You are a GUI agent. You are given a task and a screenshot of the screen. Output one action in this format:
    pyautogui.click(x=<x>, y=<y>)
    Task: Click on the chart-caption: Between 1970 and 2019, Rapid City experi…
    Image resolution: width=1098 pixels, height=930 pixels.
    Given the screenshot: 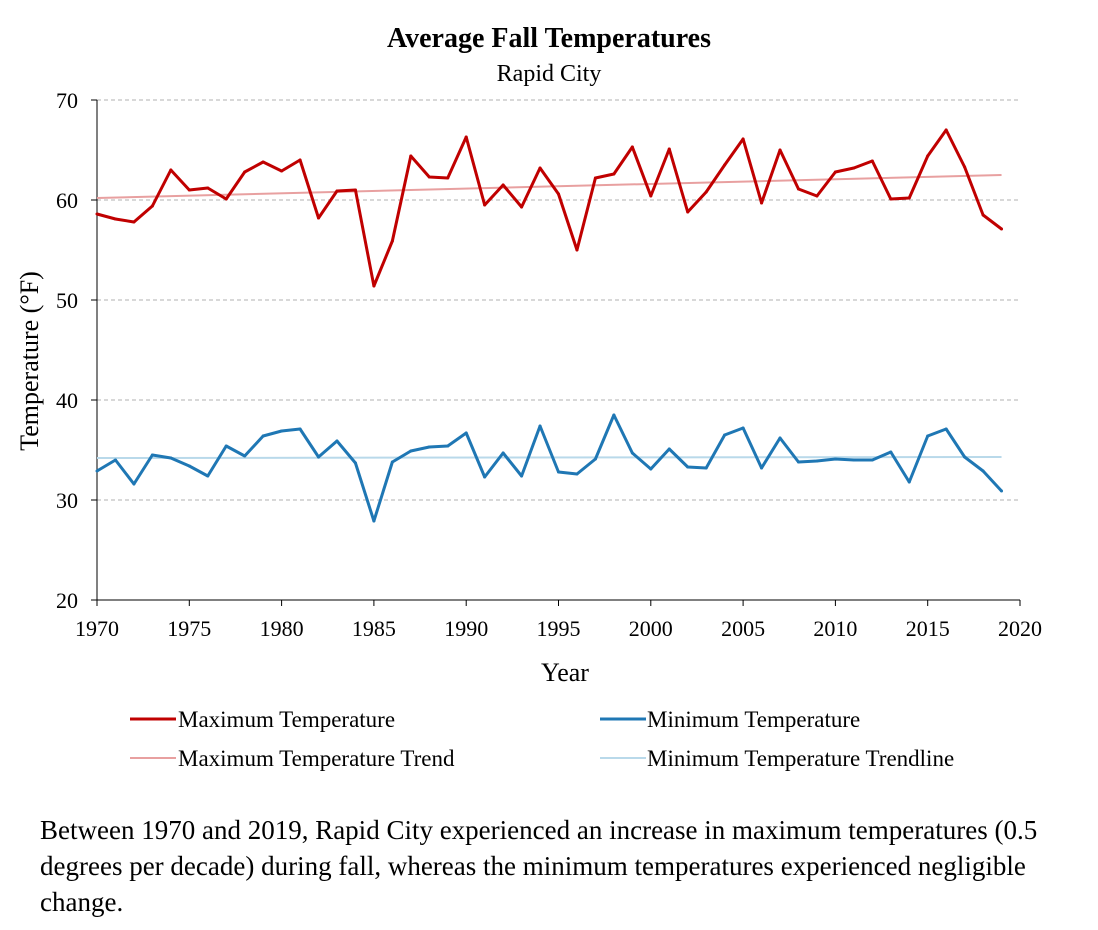 What is the action you would take?
    pyautogui.click(x=539, y=866)
    